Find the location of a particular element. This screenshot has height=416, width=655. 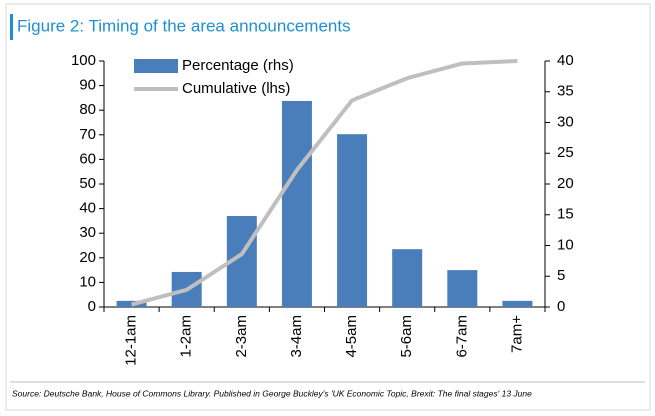

y-tick-label: 90 is located at coordinates (87, 85).